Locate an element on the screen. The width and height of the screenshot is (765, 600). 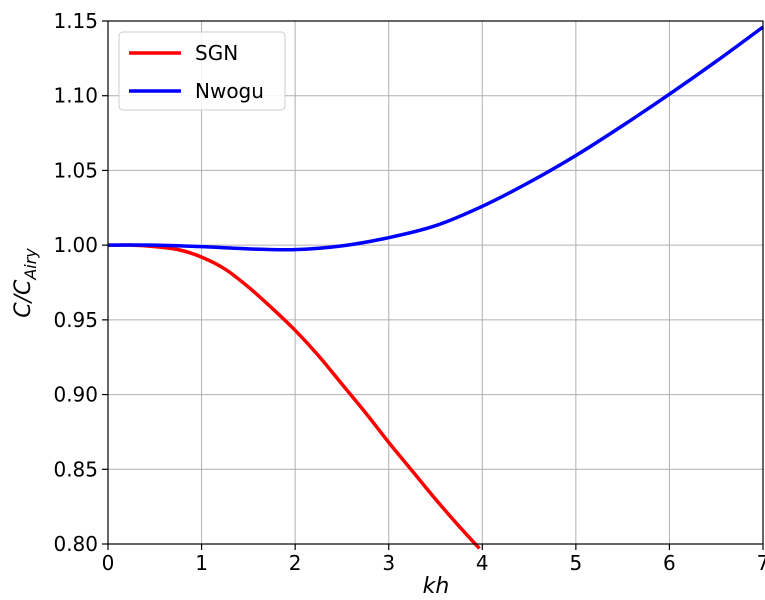
y-axis-label-main: C/C is located at coordinates (23, 298).